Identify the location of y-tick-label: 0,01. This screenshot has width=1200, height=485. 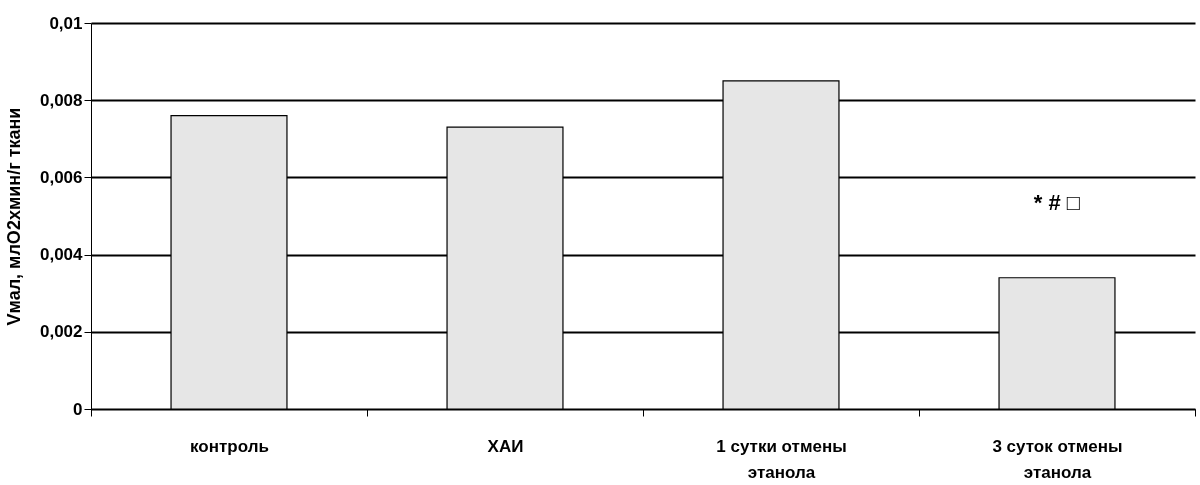
(66, 23).